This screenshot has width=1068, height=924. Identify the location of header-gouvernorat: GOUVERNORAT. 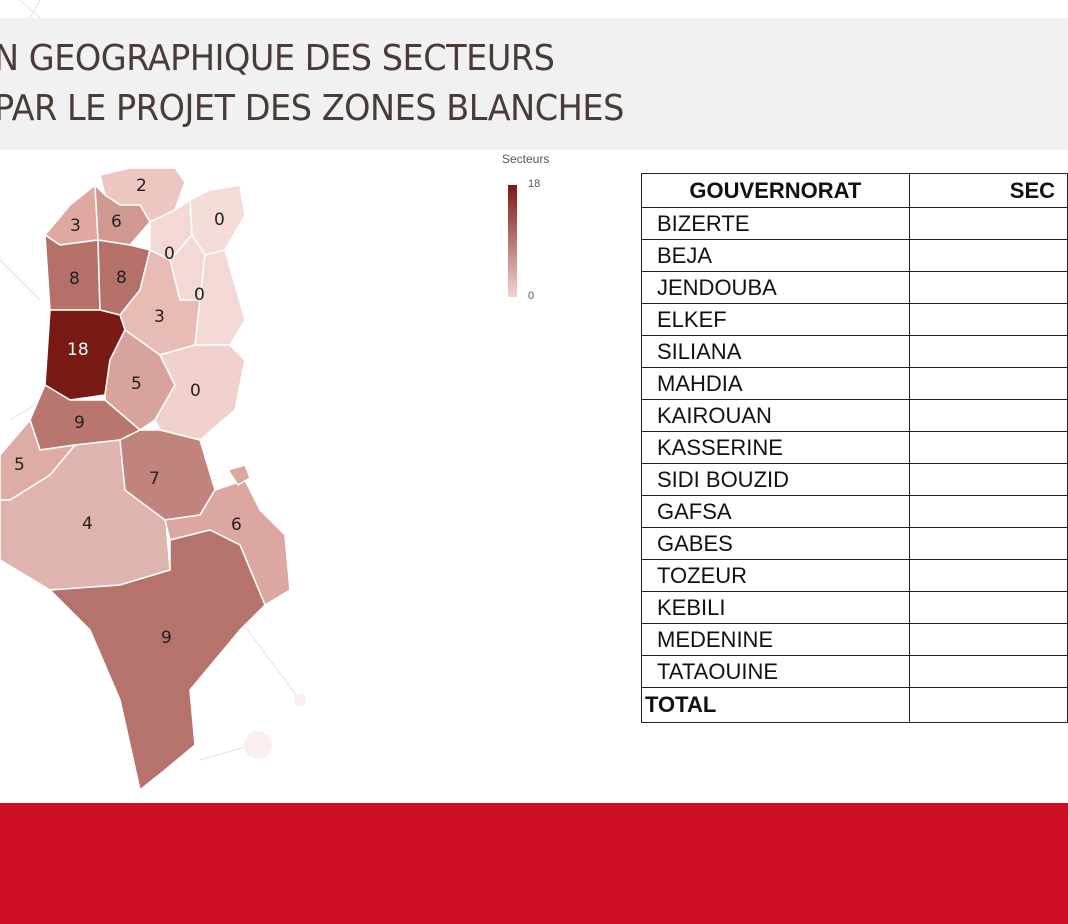
(775, 190).